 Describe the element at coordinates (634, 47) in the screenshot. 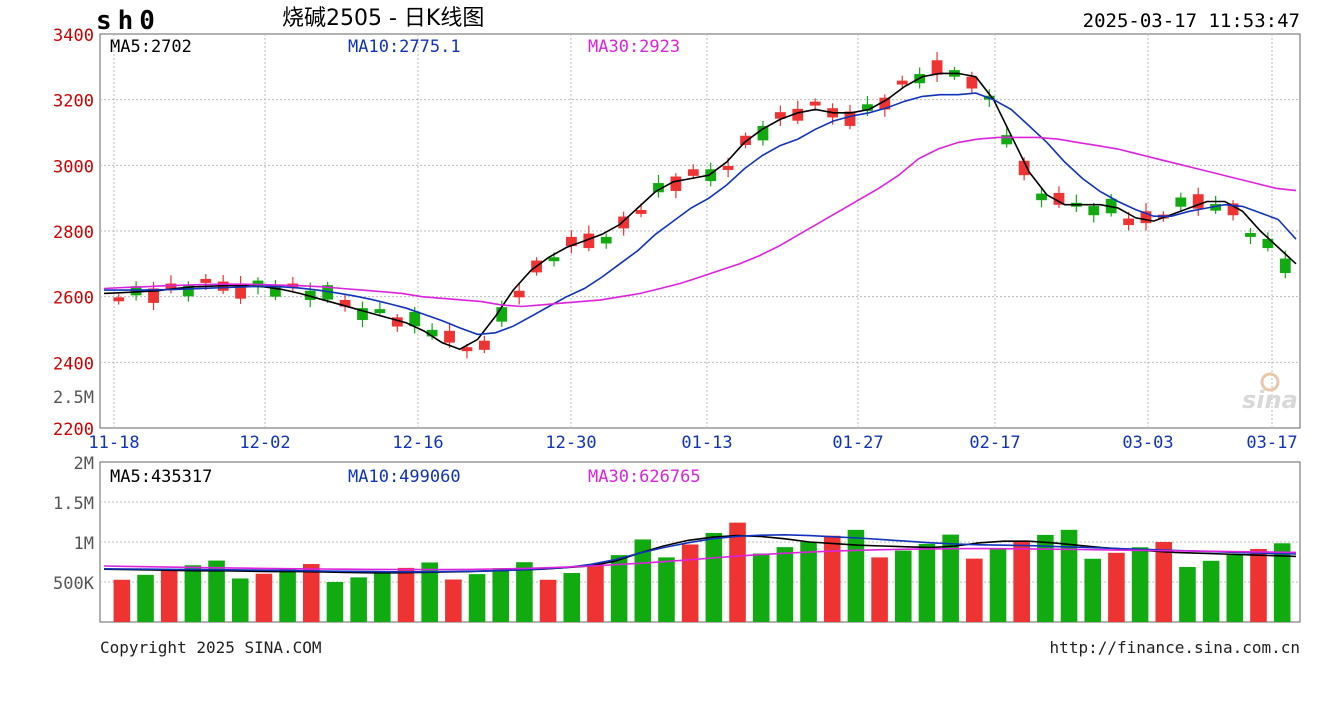

I see `price-ma30-label: MA30:2923` at that location.